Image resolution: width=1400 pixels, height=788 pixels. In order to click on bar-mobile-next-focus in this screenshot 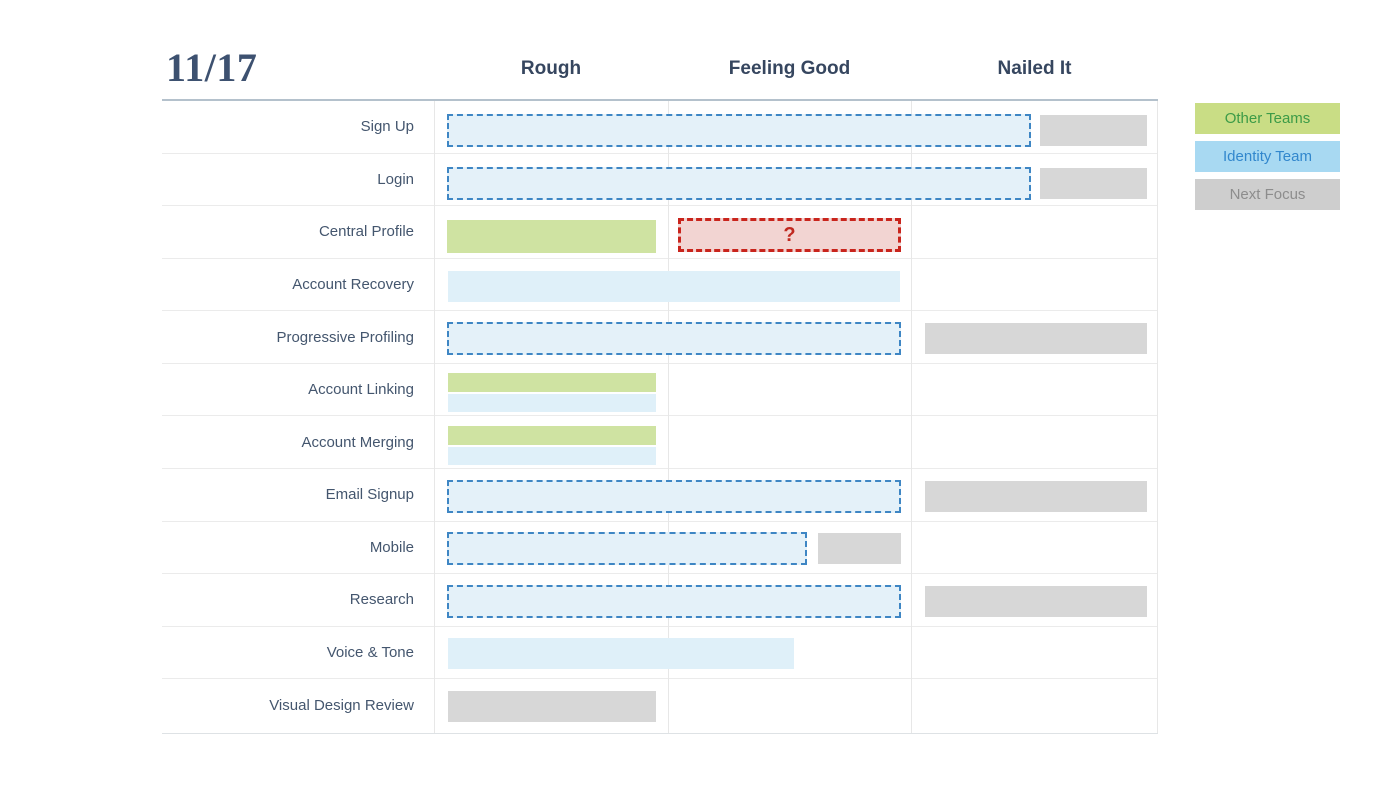, I will do `click(859, 548)`.